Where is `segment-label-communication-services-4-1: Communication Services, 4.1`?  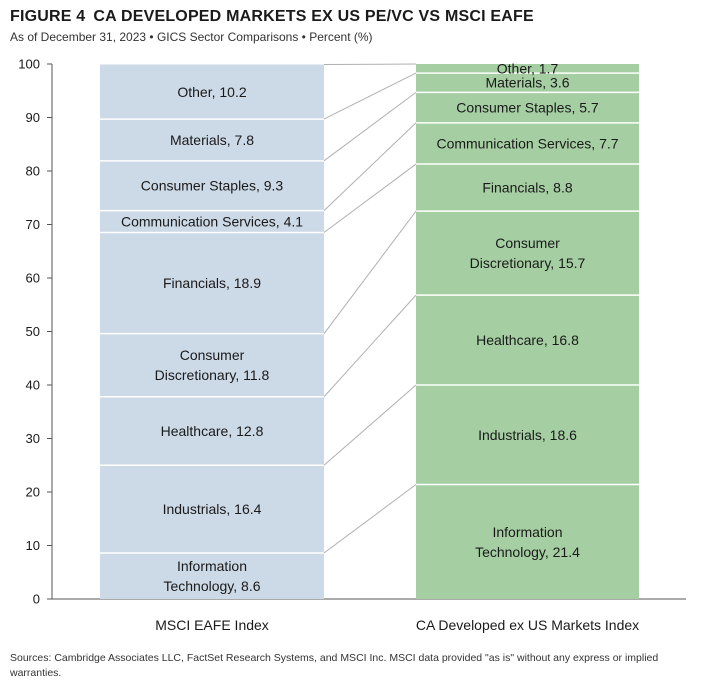 segment-label-communication-services-4-1: Communication Services, 4.1 is located at coordinates (212, 222).